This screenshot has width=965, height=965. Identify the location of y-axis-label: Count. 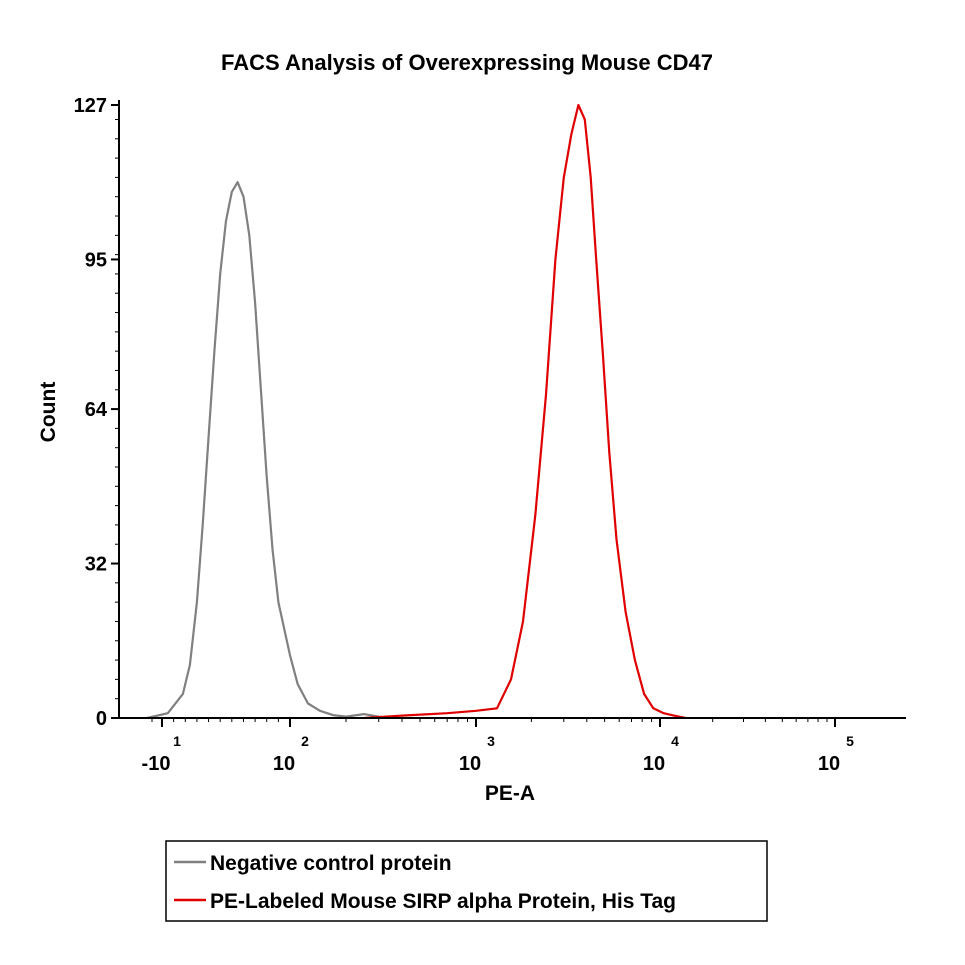
(48, 412).